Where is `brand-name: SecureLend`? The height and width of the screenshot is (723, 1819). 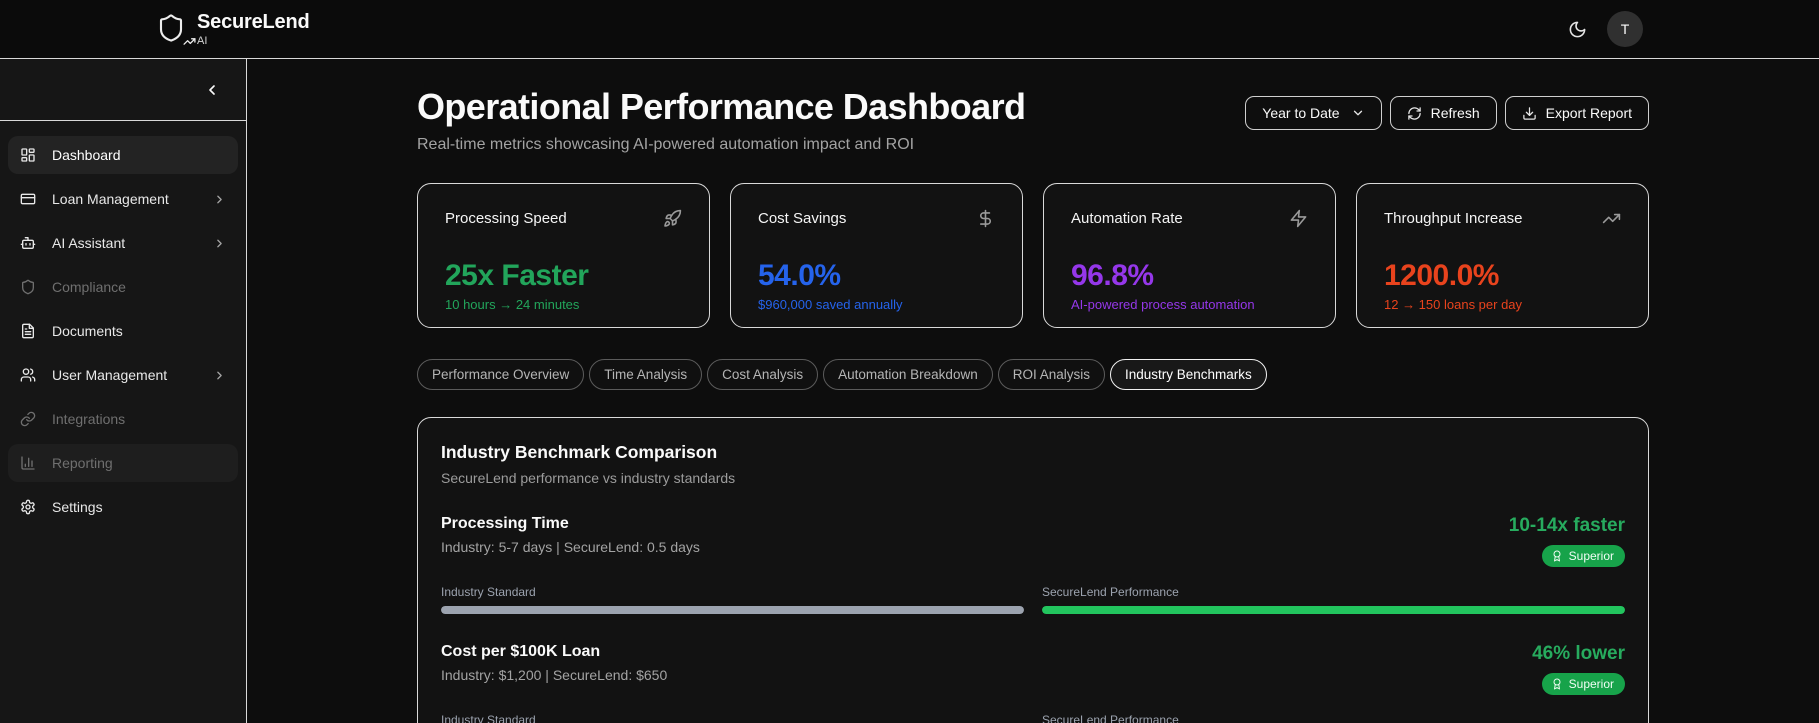
brand-name: SecureLend is located at coordinates (253, 21).